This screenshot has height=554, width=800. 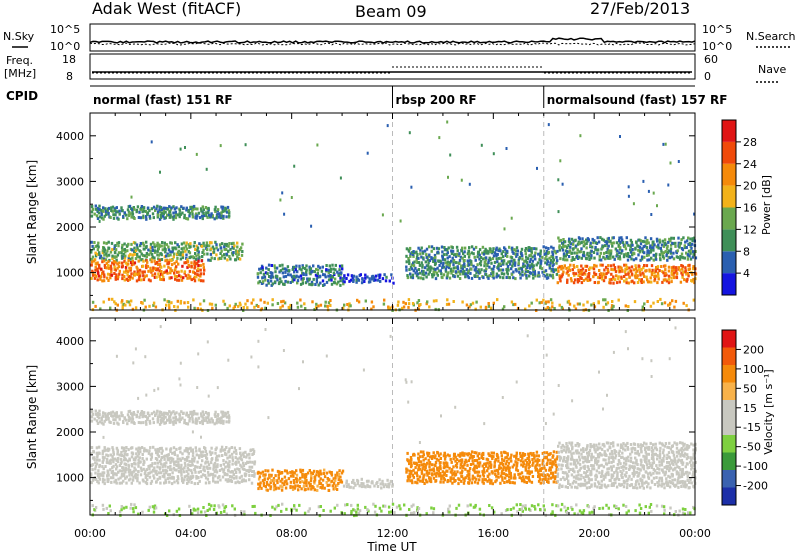 What do you see at coordinates (70, 227) in the screenshot?
I see `y-tick-label: 2000` at bounding box center [70, 227].